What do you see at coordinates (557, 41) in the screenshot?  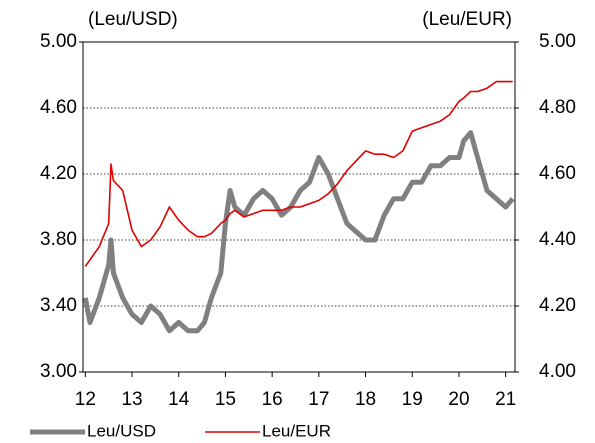 I see `y2-tick-label: 5.00` at bounding box center [557, 41].